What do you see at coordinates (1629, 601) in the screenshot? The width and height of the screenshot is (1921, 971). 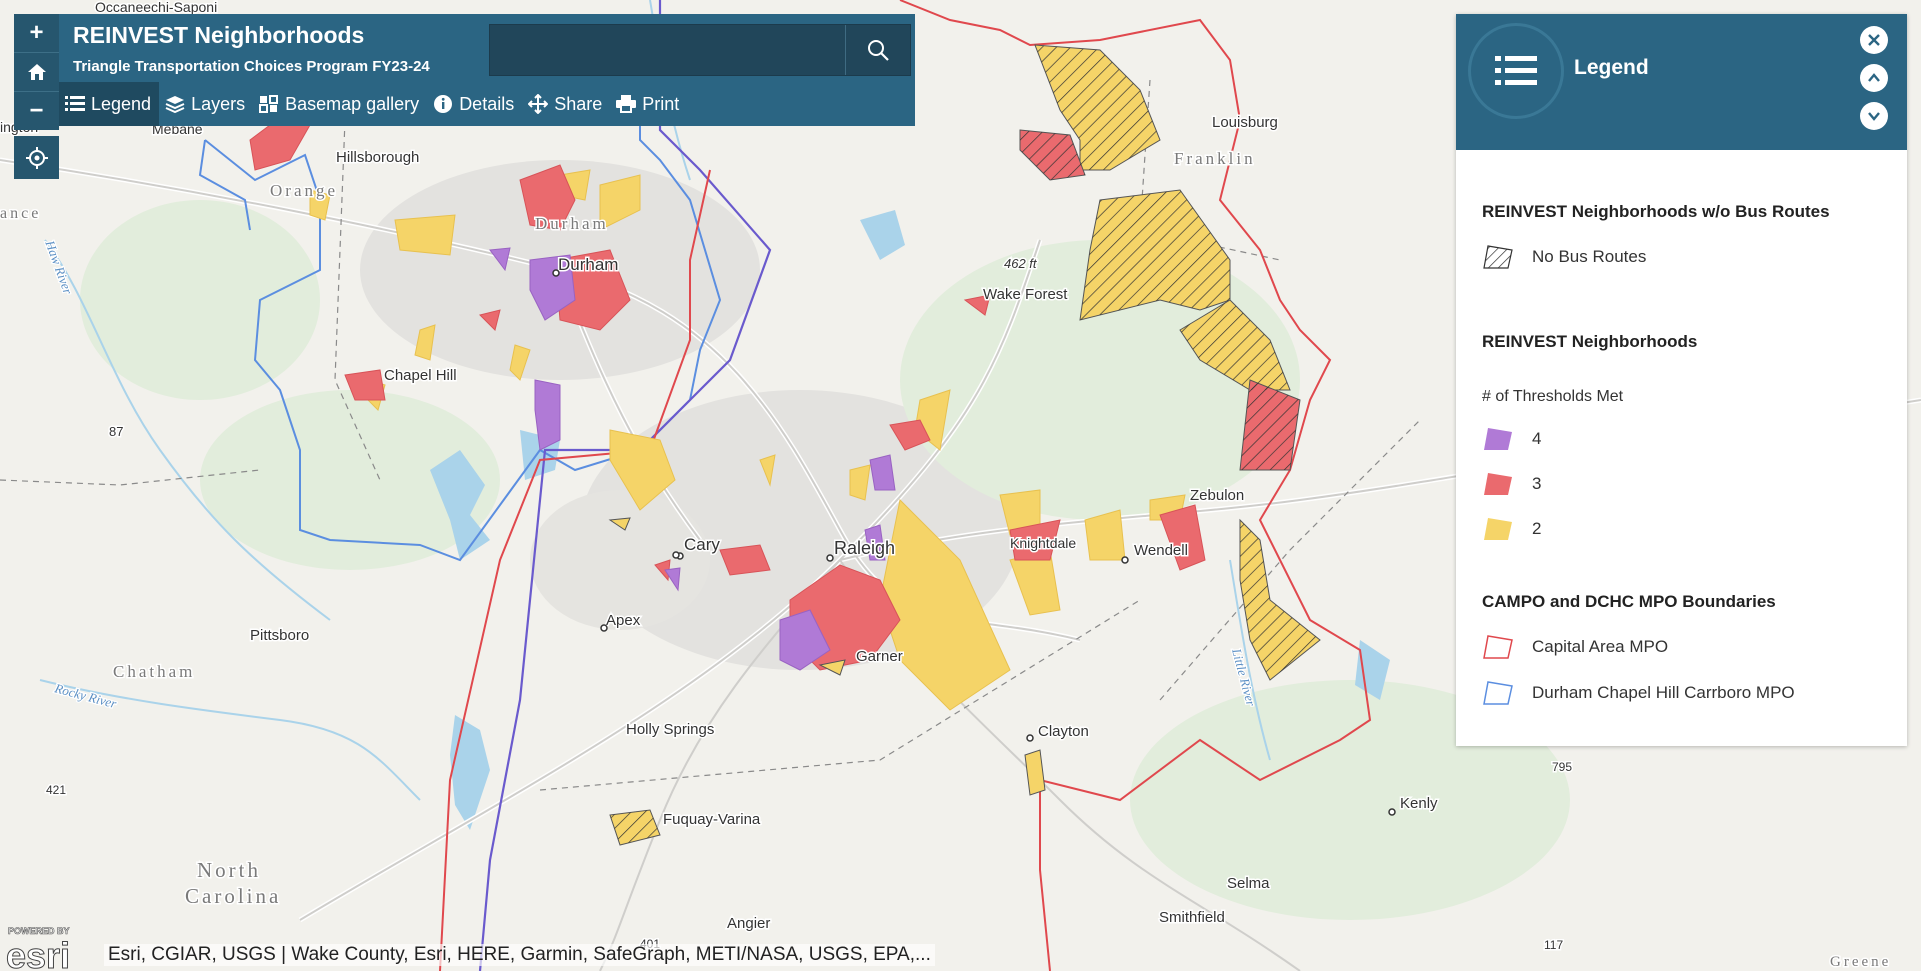 I see `legend-section-title: CAMPO and DCHC MPO Boundaries` at bounding box center [1629, 601].